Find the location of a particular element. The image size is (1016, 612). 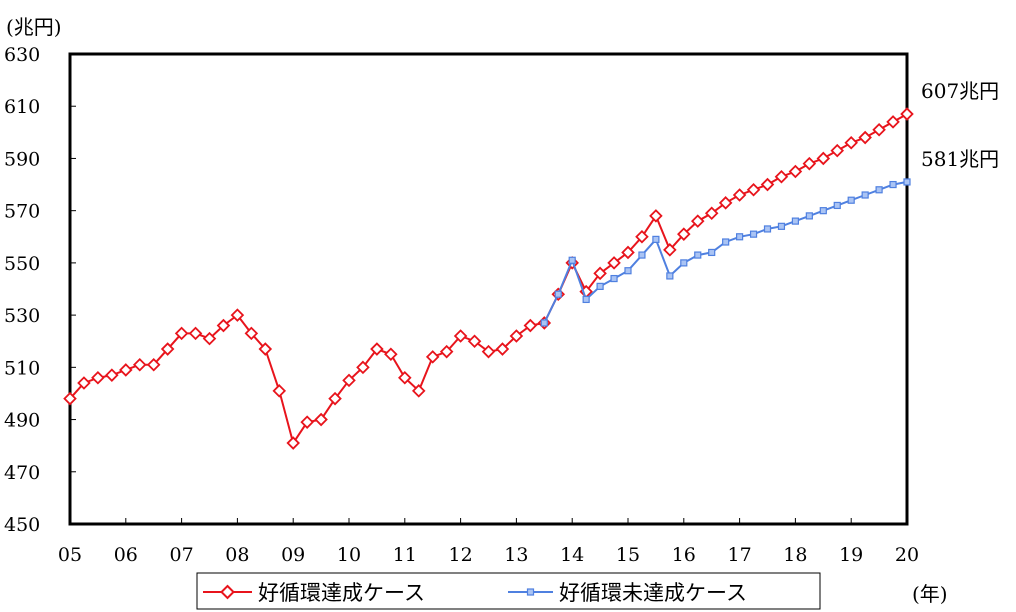

legend-label-not-achieved: 好循環未達成ケース is located at coordinates (653, 593).